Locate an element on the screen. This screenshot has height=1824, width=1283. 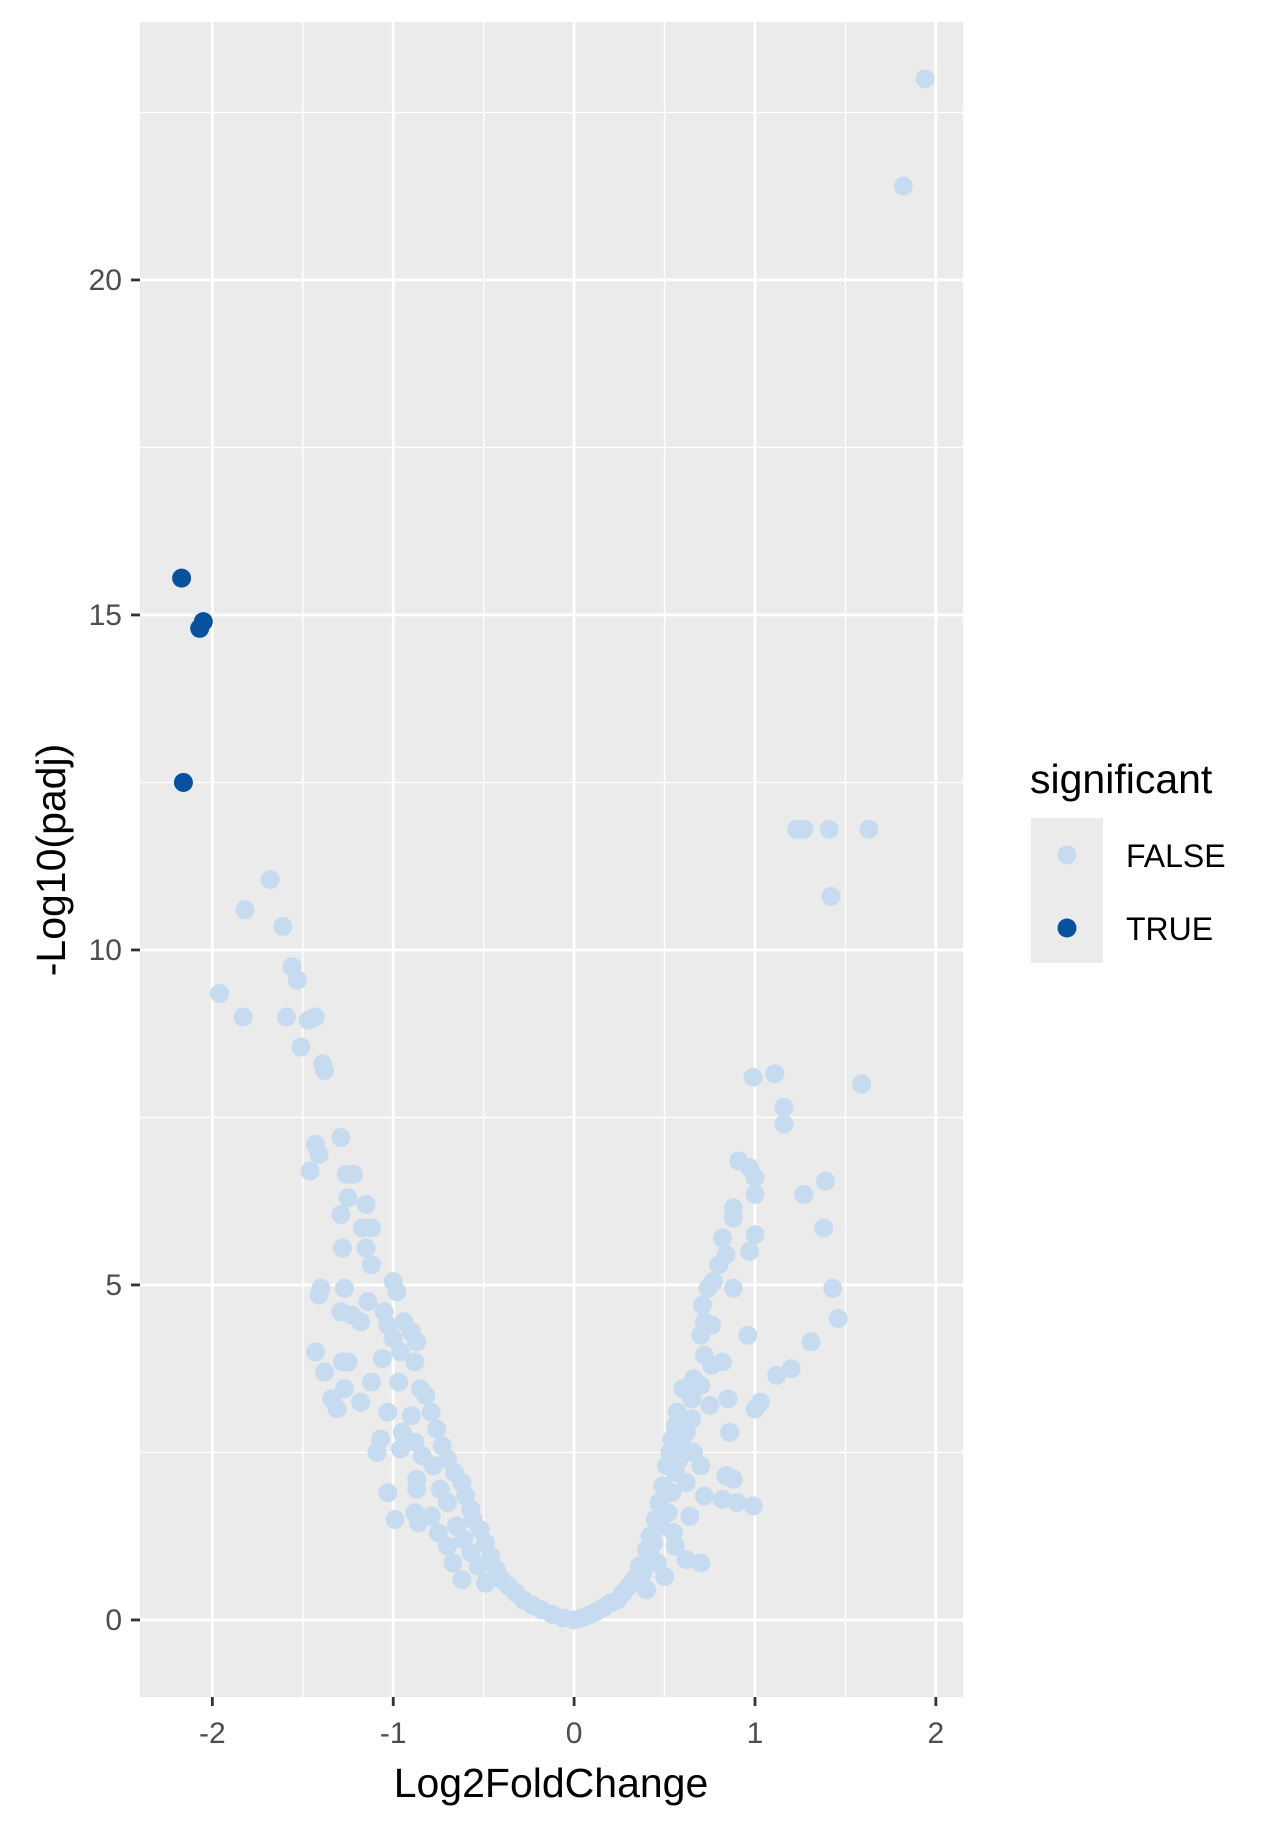
x-tick-label: 0 is located at coordinates (574, 1733).